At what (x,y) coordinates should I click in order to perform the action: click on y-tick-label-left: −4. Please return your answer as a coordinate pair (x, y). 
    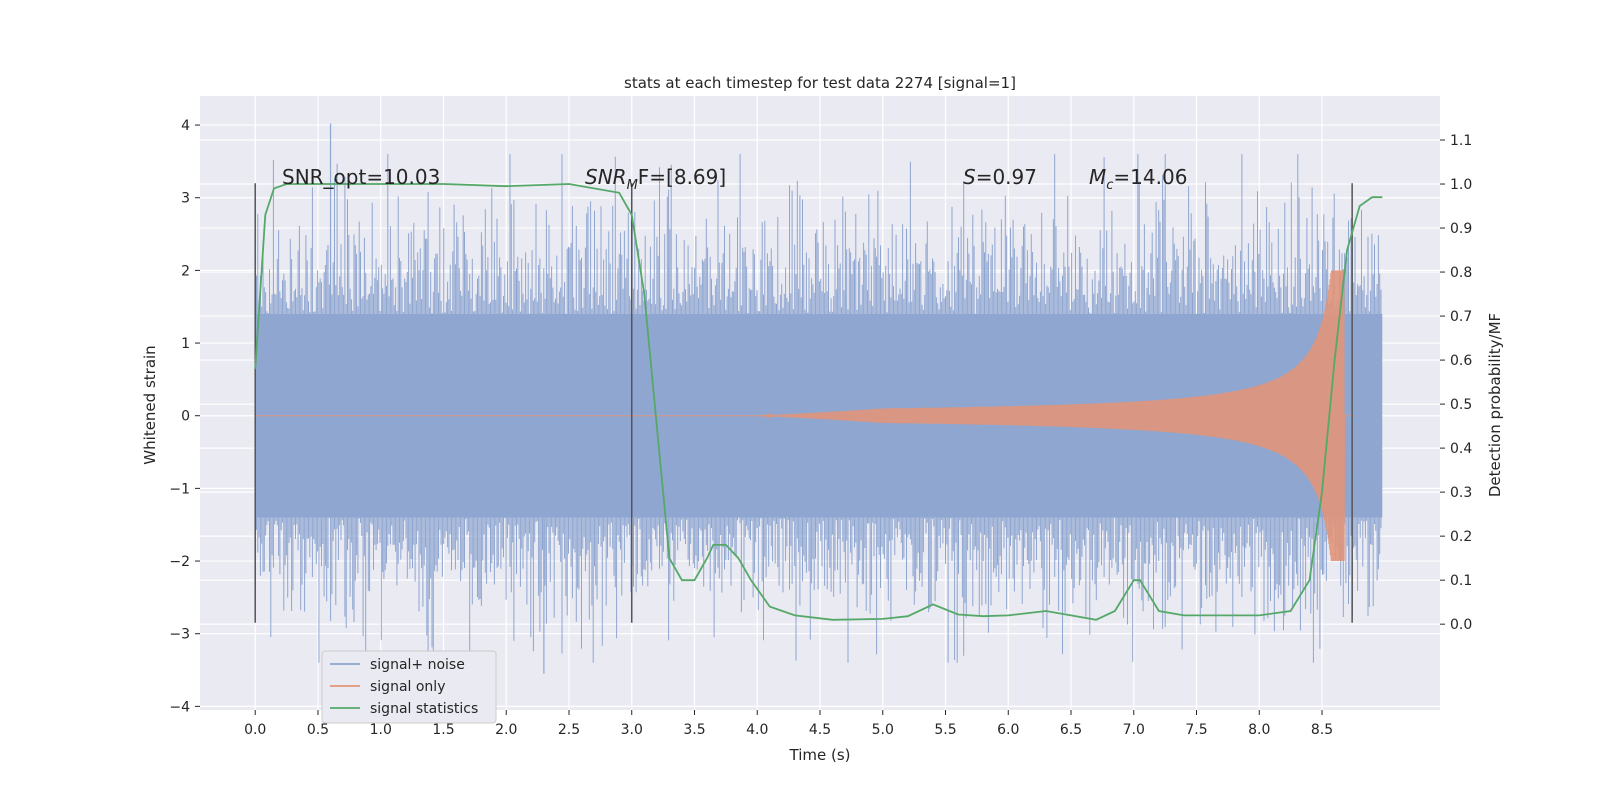
    Looking at the image, I should click on (179, 707).